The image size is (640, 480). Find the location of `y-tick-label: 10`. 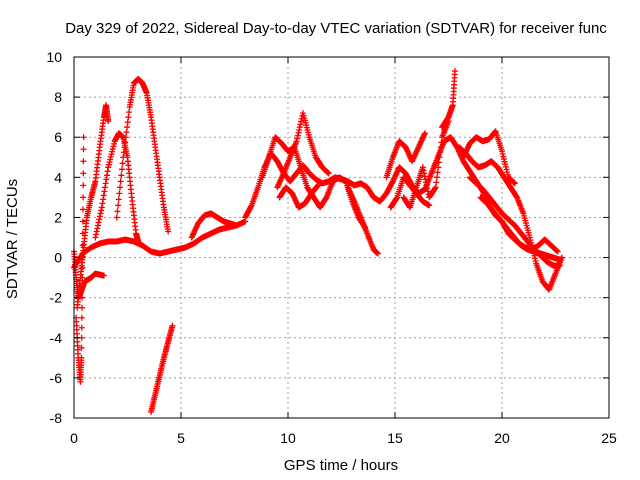

y-tick-label: 10 is located at coordinates (54, 57).